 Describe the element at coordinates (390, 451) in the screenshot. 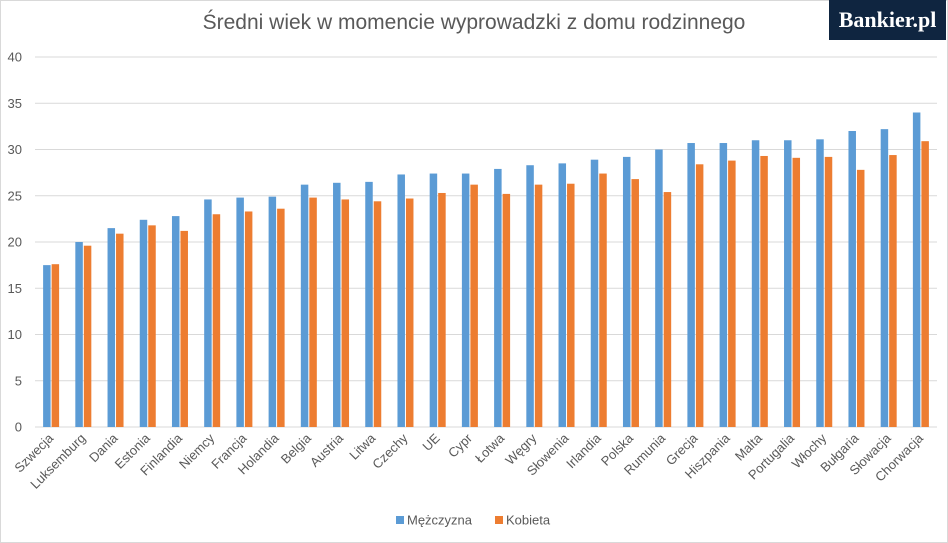

I see `x-tick-label: Czechy` at that location.